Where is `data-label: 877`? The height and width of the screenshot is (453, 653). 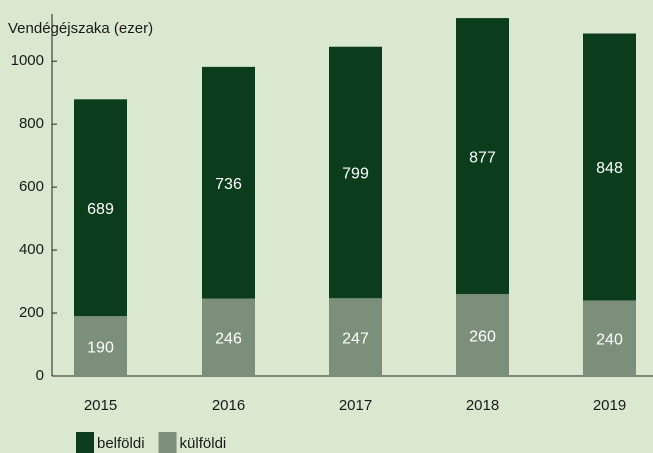 data-label: 877 is located at coordinates (482, 157).